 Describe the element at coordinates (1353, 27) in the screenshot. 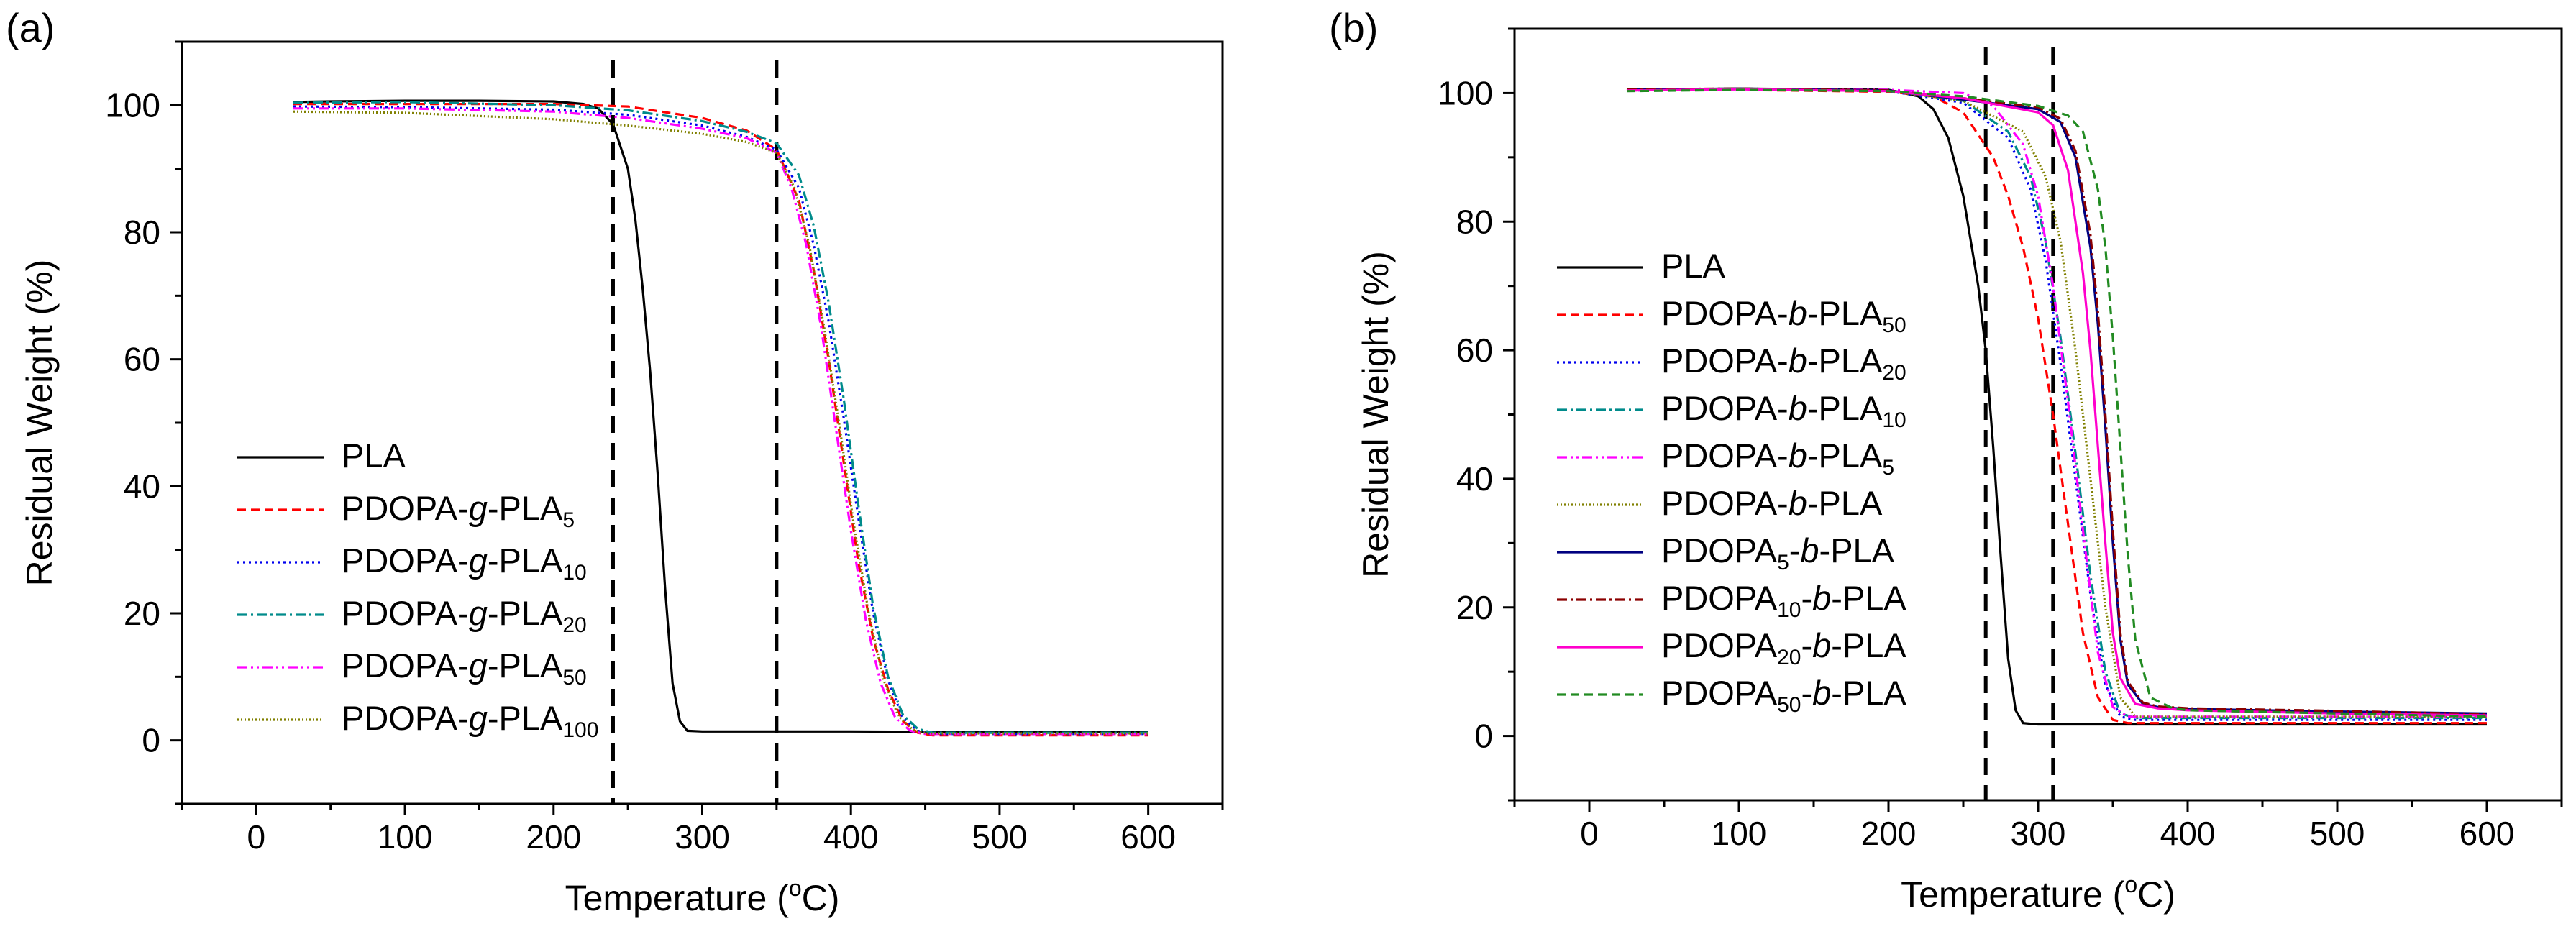

I see `panel-label: (b)` at that location.